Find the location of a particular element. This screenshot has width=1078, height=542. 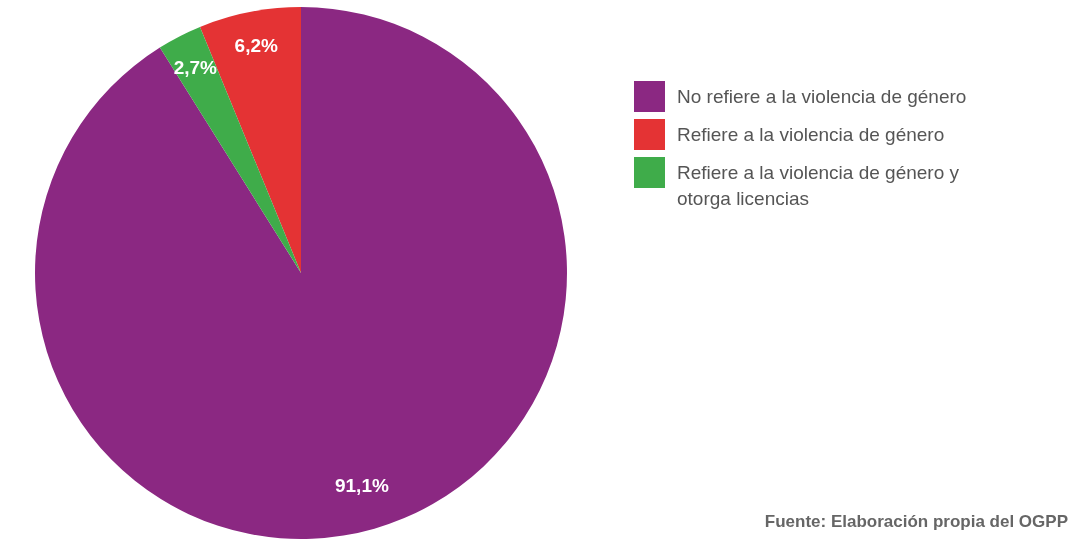

source-note: Fuente: Elaboración propia del OGPP is located at coordinates (916, 521).